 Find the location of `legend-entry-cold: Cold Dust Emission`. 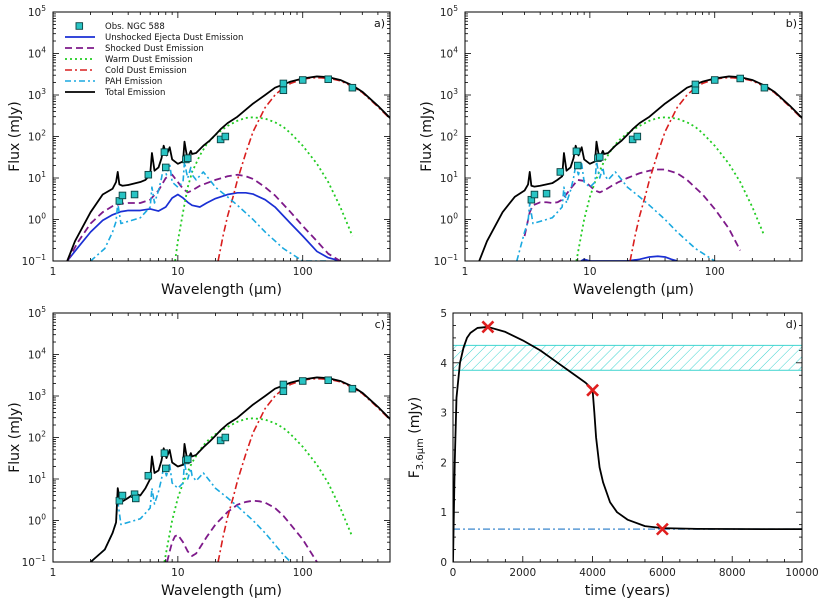

legend-entry-cold: Cold Dust Emission is located at coordinates (126, 71).